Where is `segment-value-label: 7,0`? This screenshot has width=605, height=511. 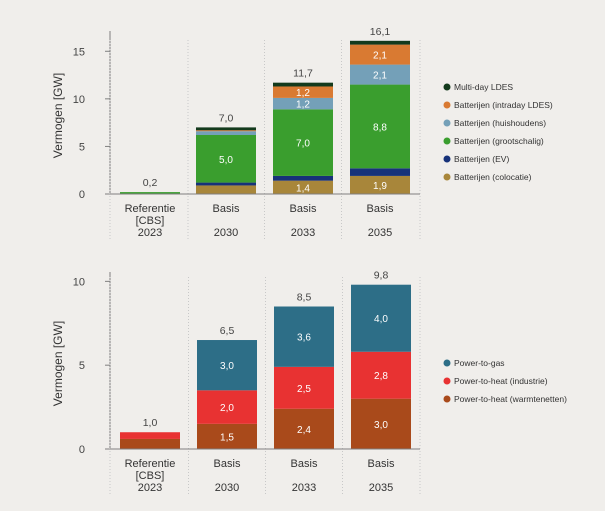 segment-value-label: 7,0 is located at coordinates (303, 144).